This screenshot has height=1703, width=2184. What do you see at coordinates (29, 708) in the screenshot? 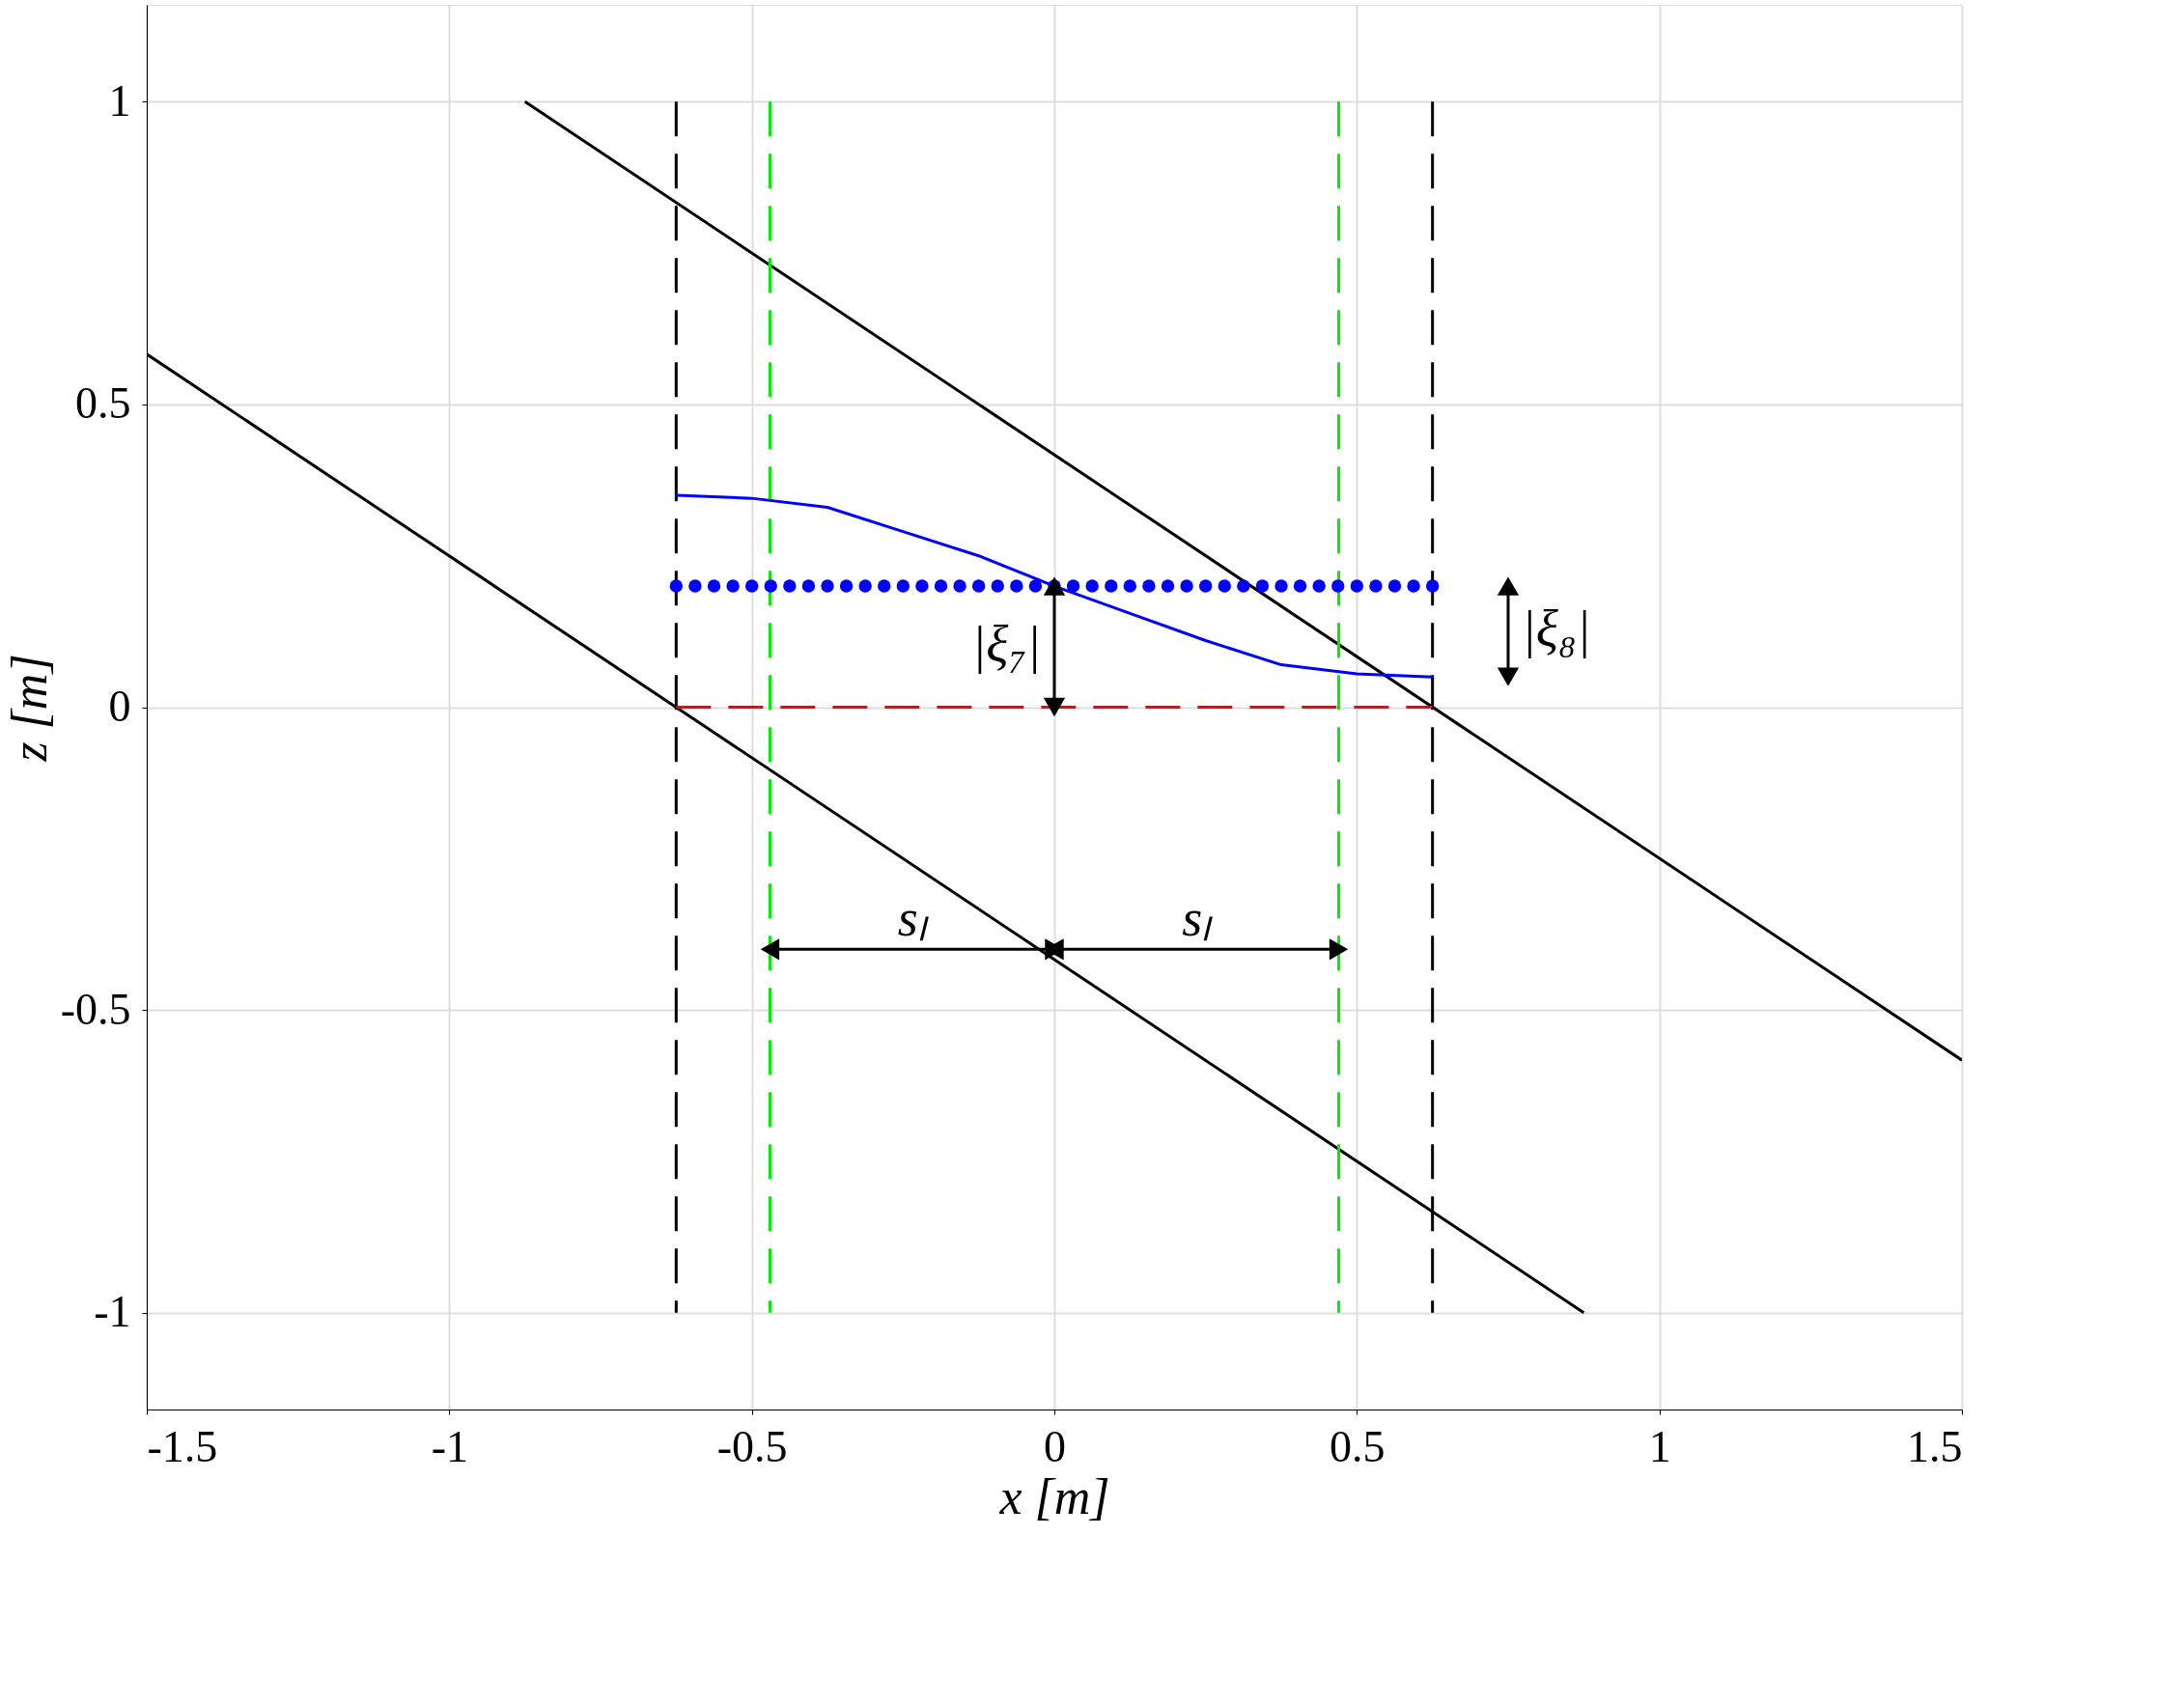
I see `y-axis-title: z [m]` at bounding box center [29, 708].